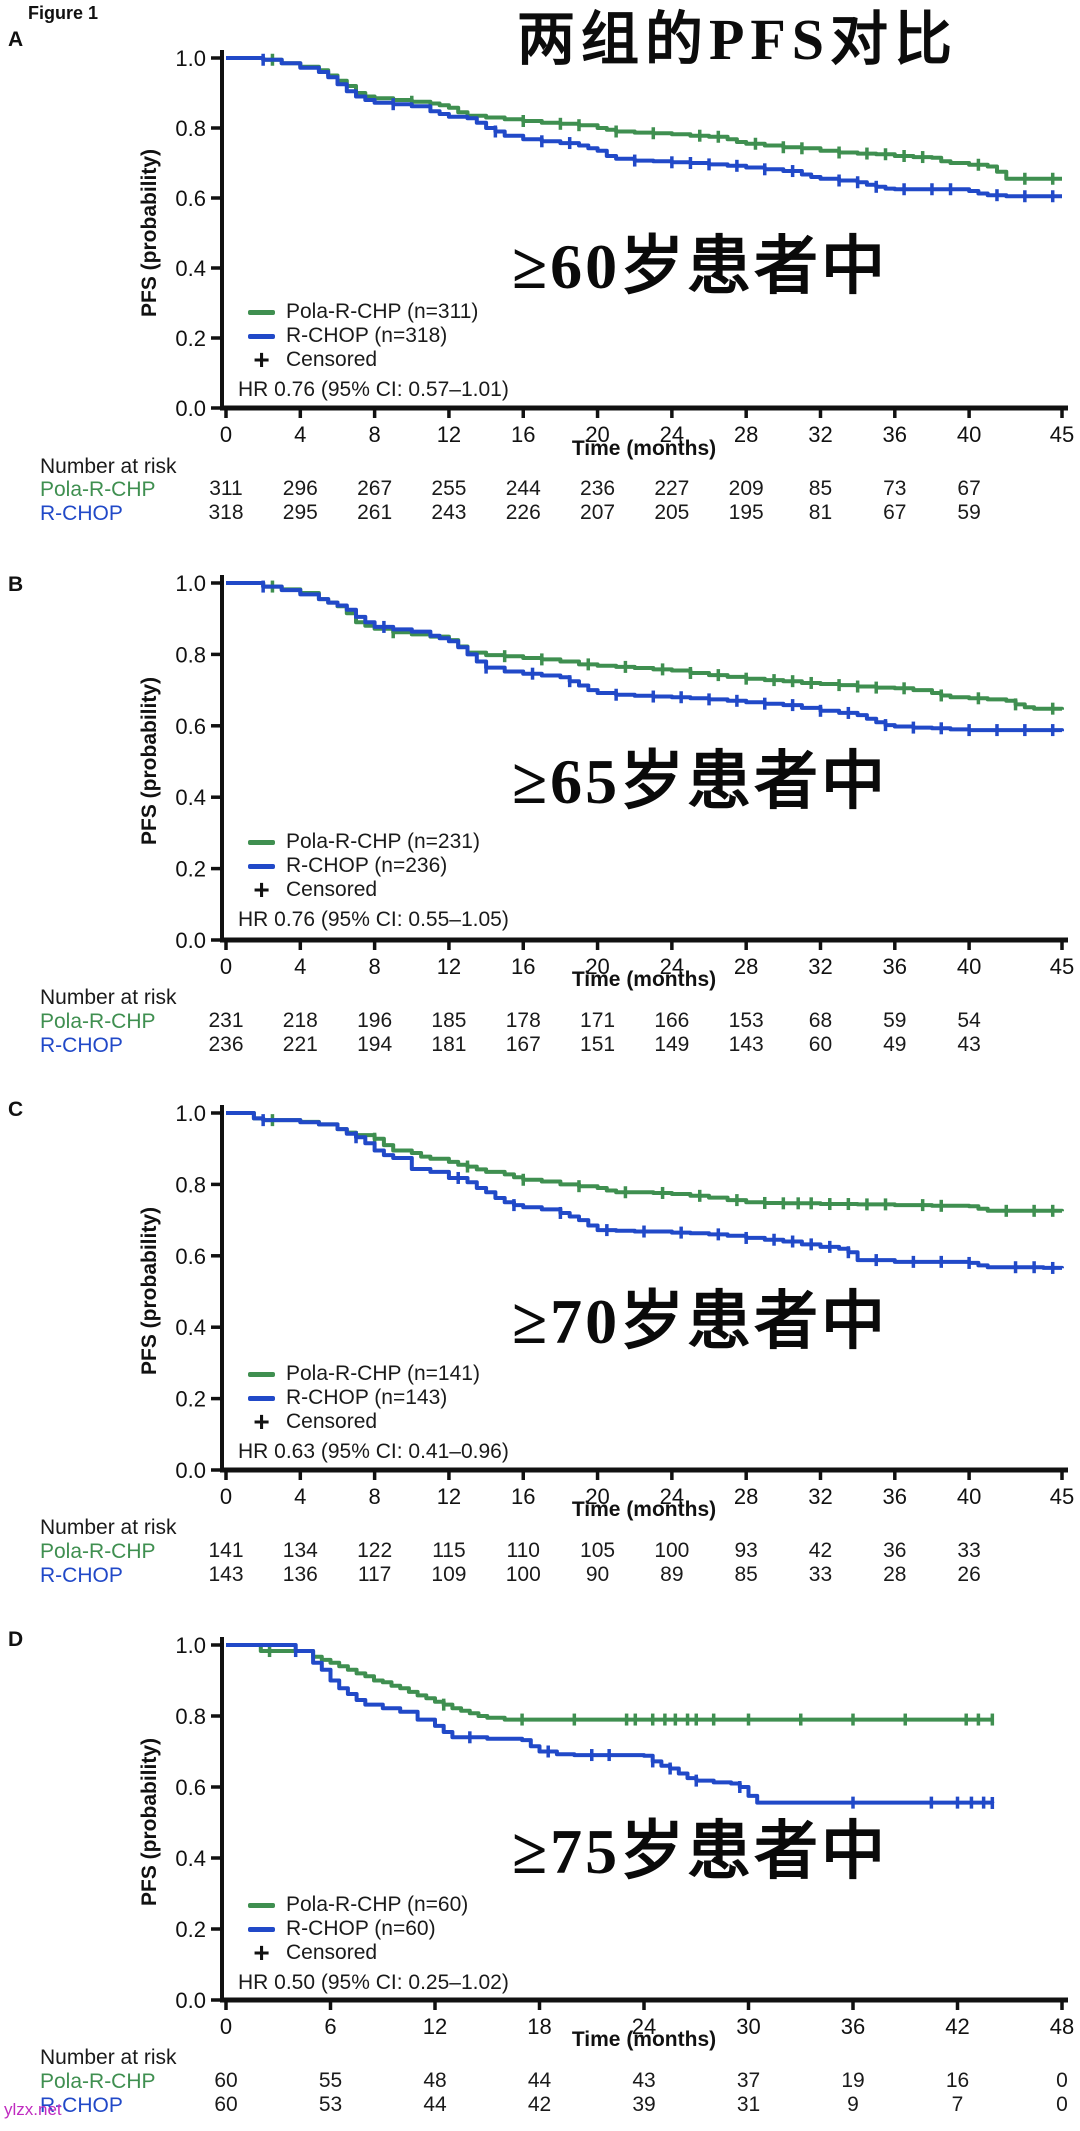 The height and width of the screenshot is (2131, 1080). Describe the element at coordinates (225, 488) in the screenshot. I see `risk-value: 311` at that location.